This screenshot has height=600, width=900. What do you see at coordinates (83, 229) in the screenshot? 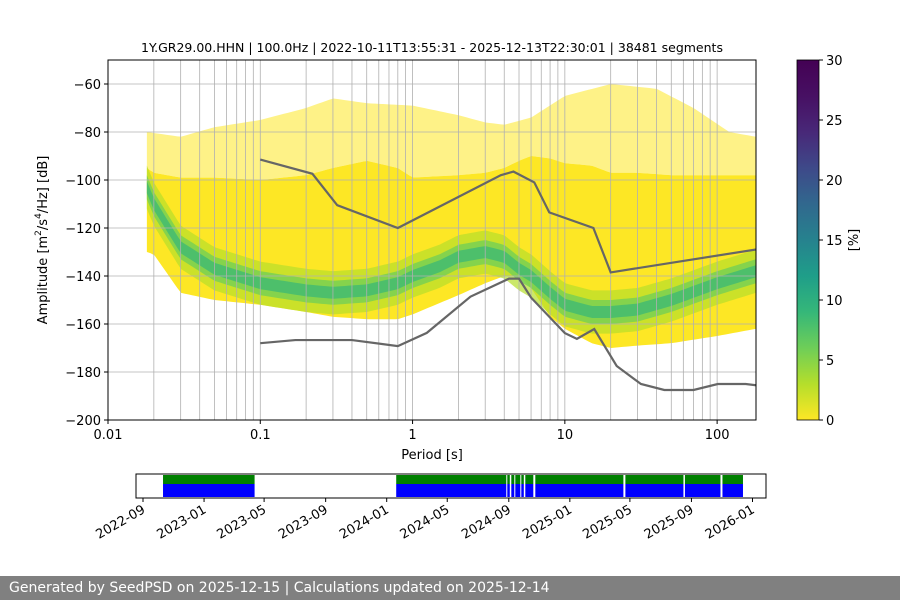
I see `y-tick-label: −120` at bounding box center [83, 229].